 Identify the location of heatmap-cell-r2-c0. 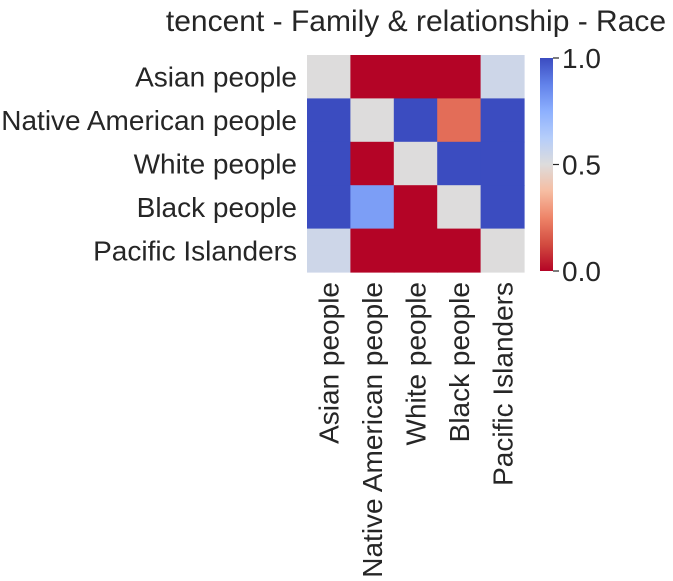
(329, 163).